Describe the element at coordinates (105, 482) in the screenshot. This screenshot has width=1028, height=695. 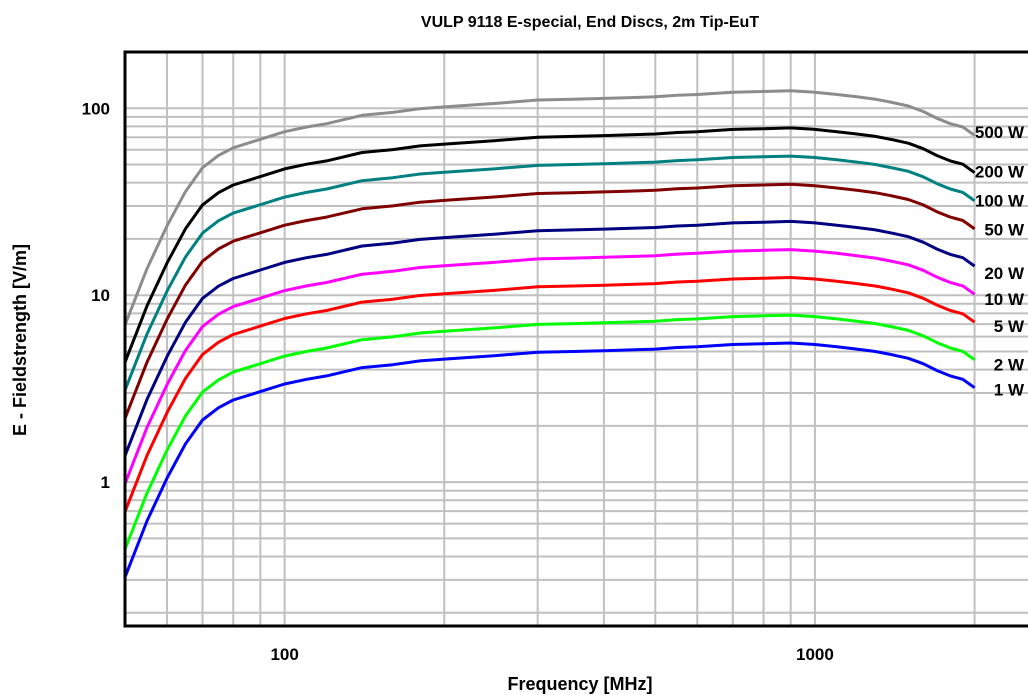
I see `y-tick-label: 1` at that location.